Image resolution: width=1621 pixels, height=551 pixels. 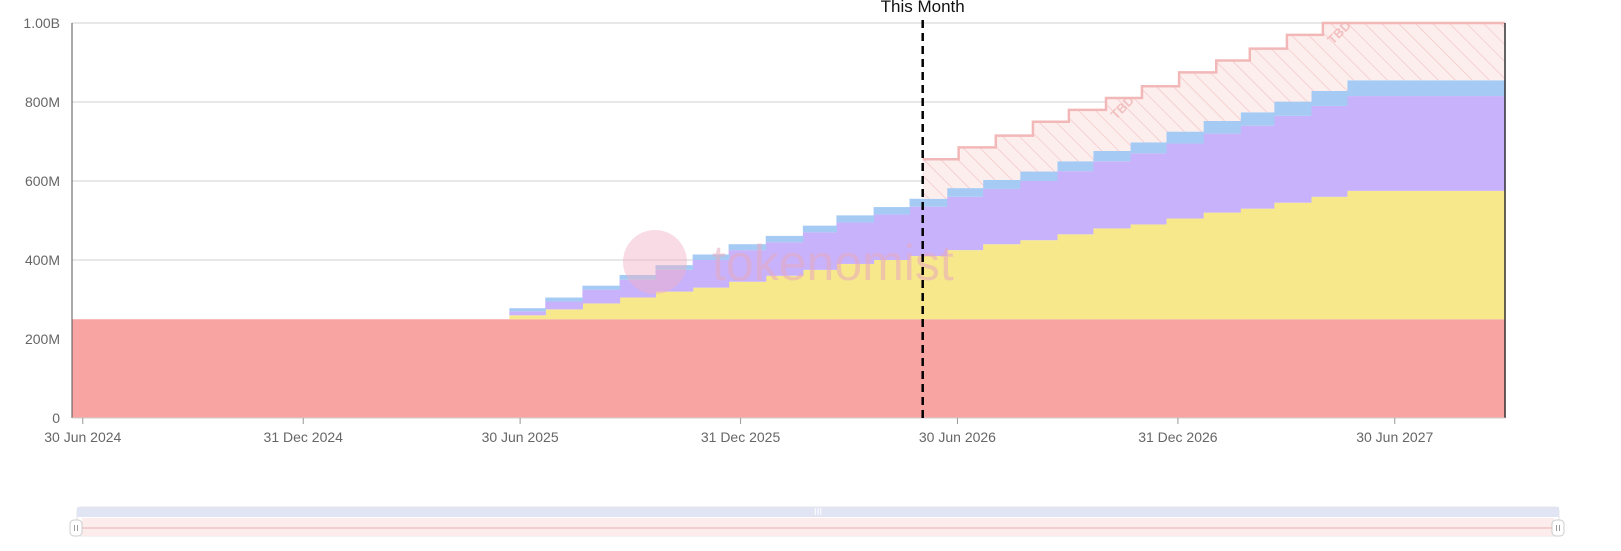 What do you see at coordinates (520, 437) in the screenshot?
I see `x-tick-label: 30 Jun 2025` at bounding box center [520, 437].